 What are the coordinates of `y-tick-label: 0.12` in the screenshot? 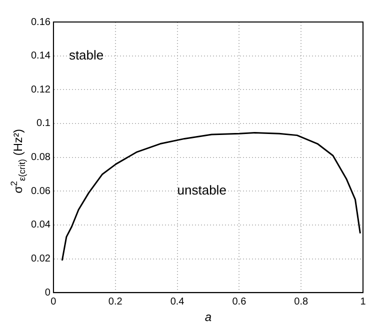 It's located at (40, 90).